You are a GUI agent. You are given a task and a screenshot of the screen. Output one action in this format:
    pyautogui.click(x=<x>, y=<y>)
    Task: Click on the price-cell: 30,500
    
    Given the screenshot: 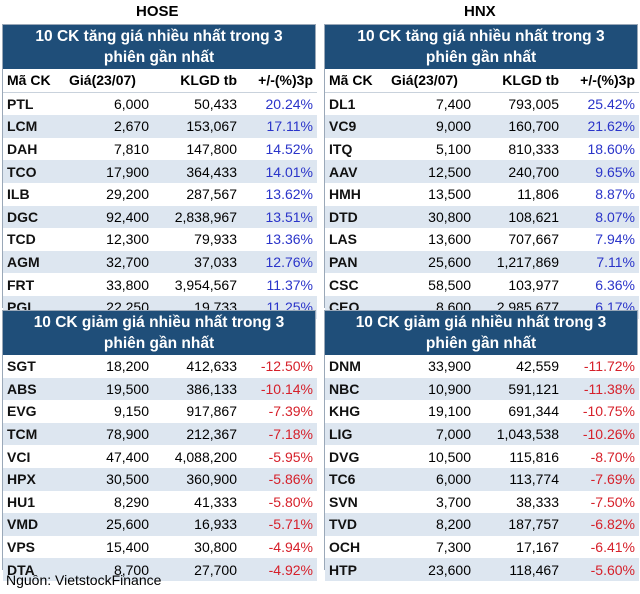 What is the action you would take?
    pyautogui.click(x=109, y=479)
    